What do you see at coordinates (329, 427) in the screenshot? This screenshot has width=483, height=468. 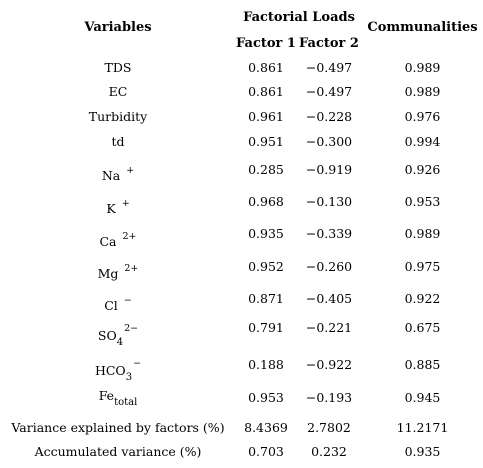 I see `summary-factor2-variance: 2.7802` at bounding box center [329, 427].